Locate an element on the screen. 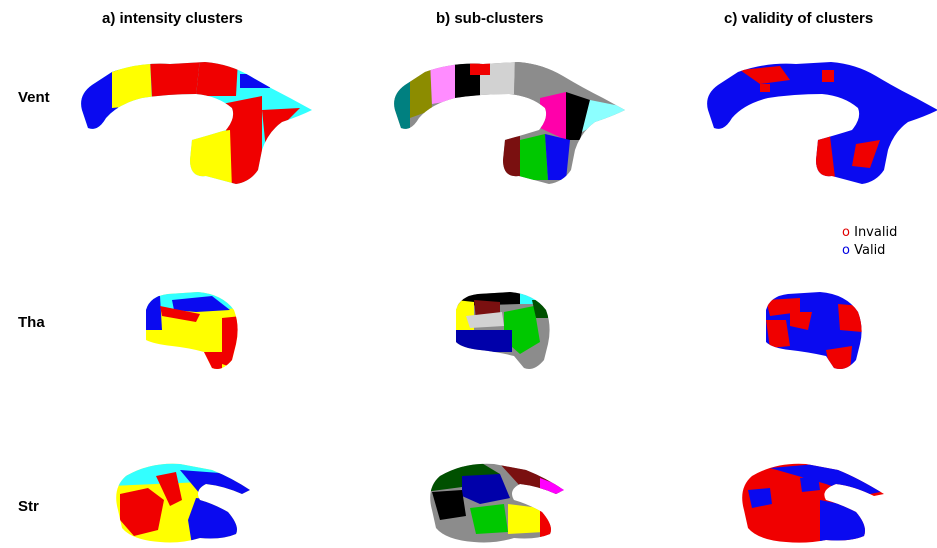 The image size is (937, 548). column-title-subclusters: b) sub-clusters is located at coordinates (490, 18).